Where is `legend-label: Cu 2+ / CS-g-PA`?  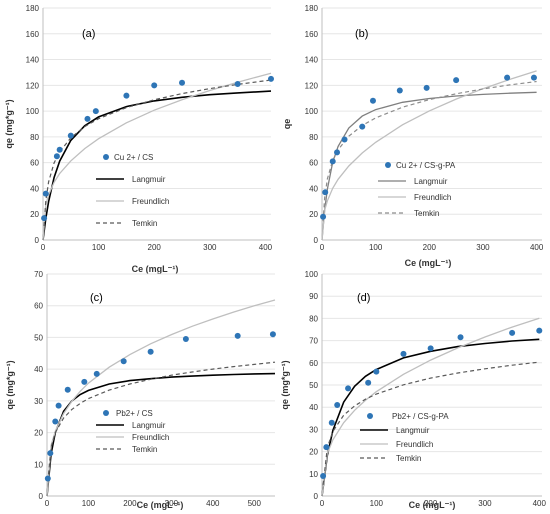 legend-label: Cu 2+ / CS-g-PA is located at coordinates (426, 165).